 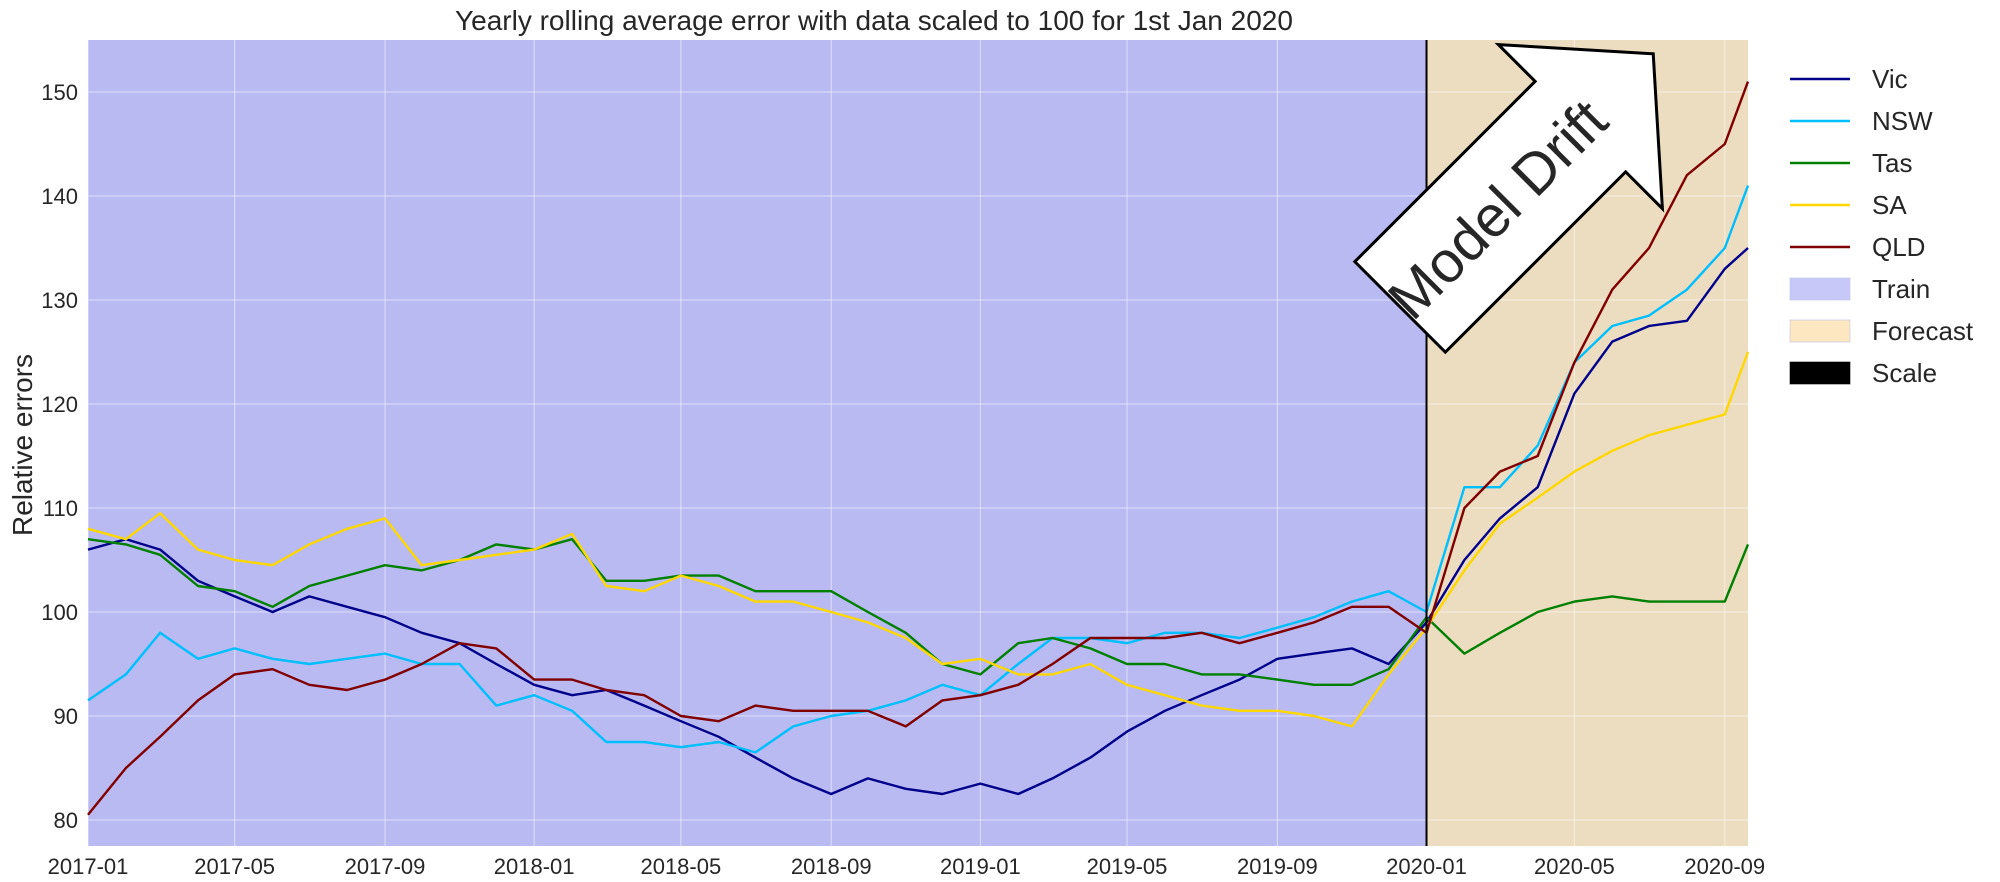 I want to click on y-tick-label: 100, so click(x=59, y=612).